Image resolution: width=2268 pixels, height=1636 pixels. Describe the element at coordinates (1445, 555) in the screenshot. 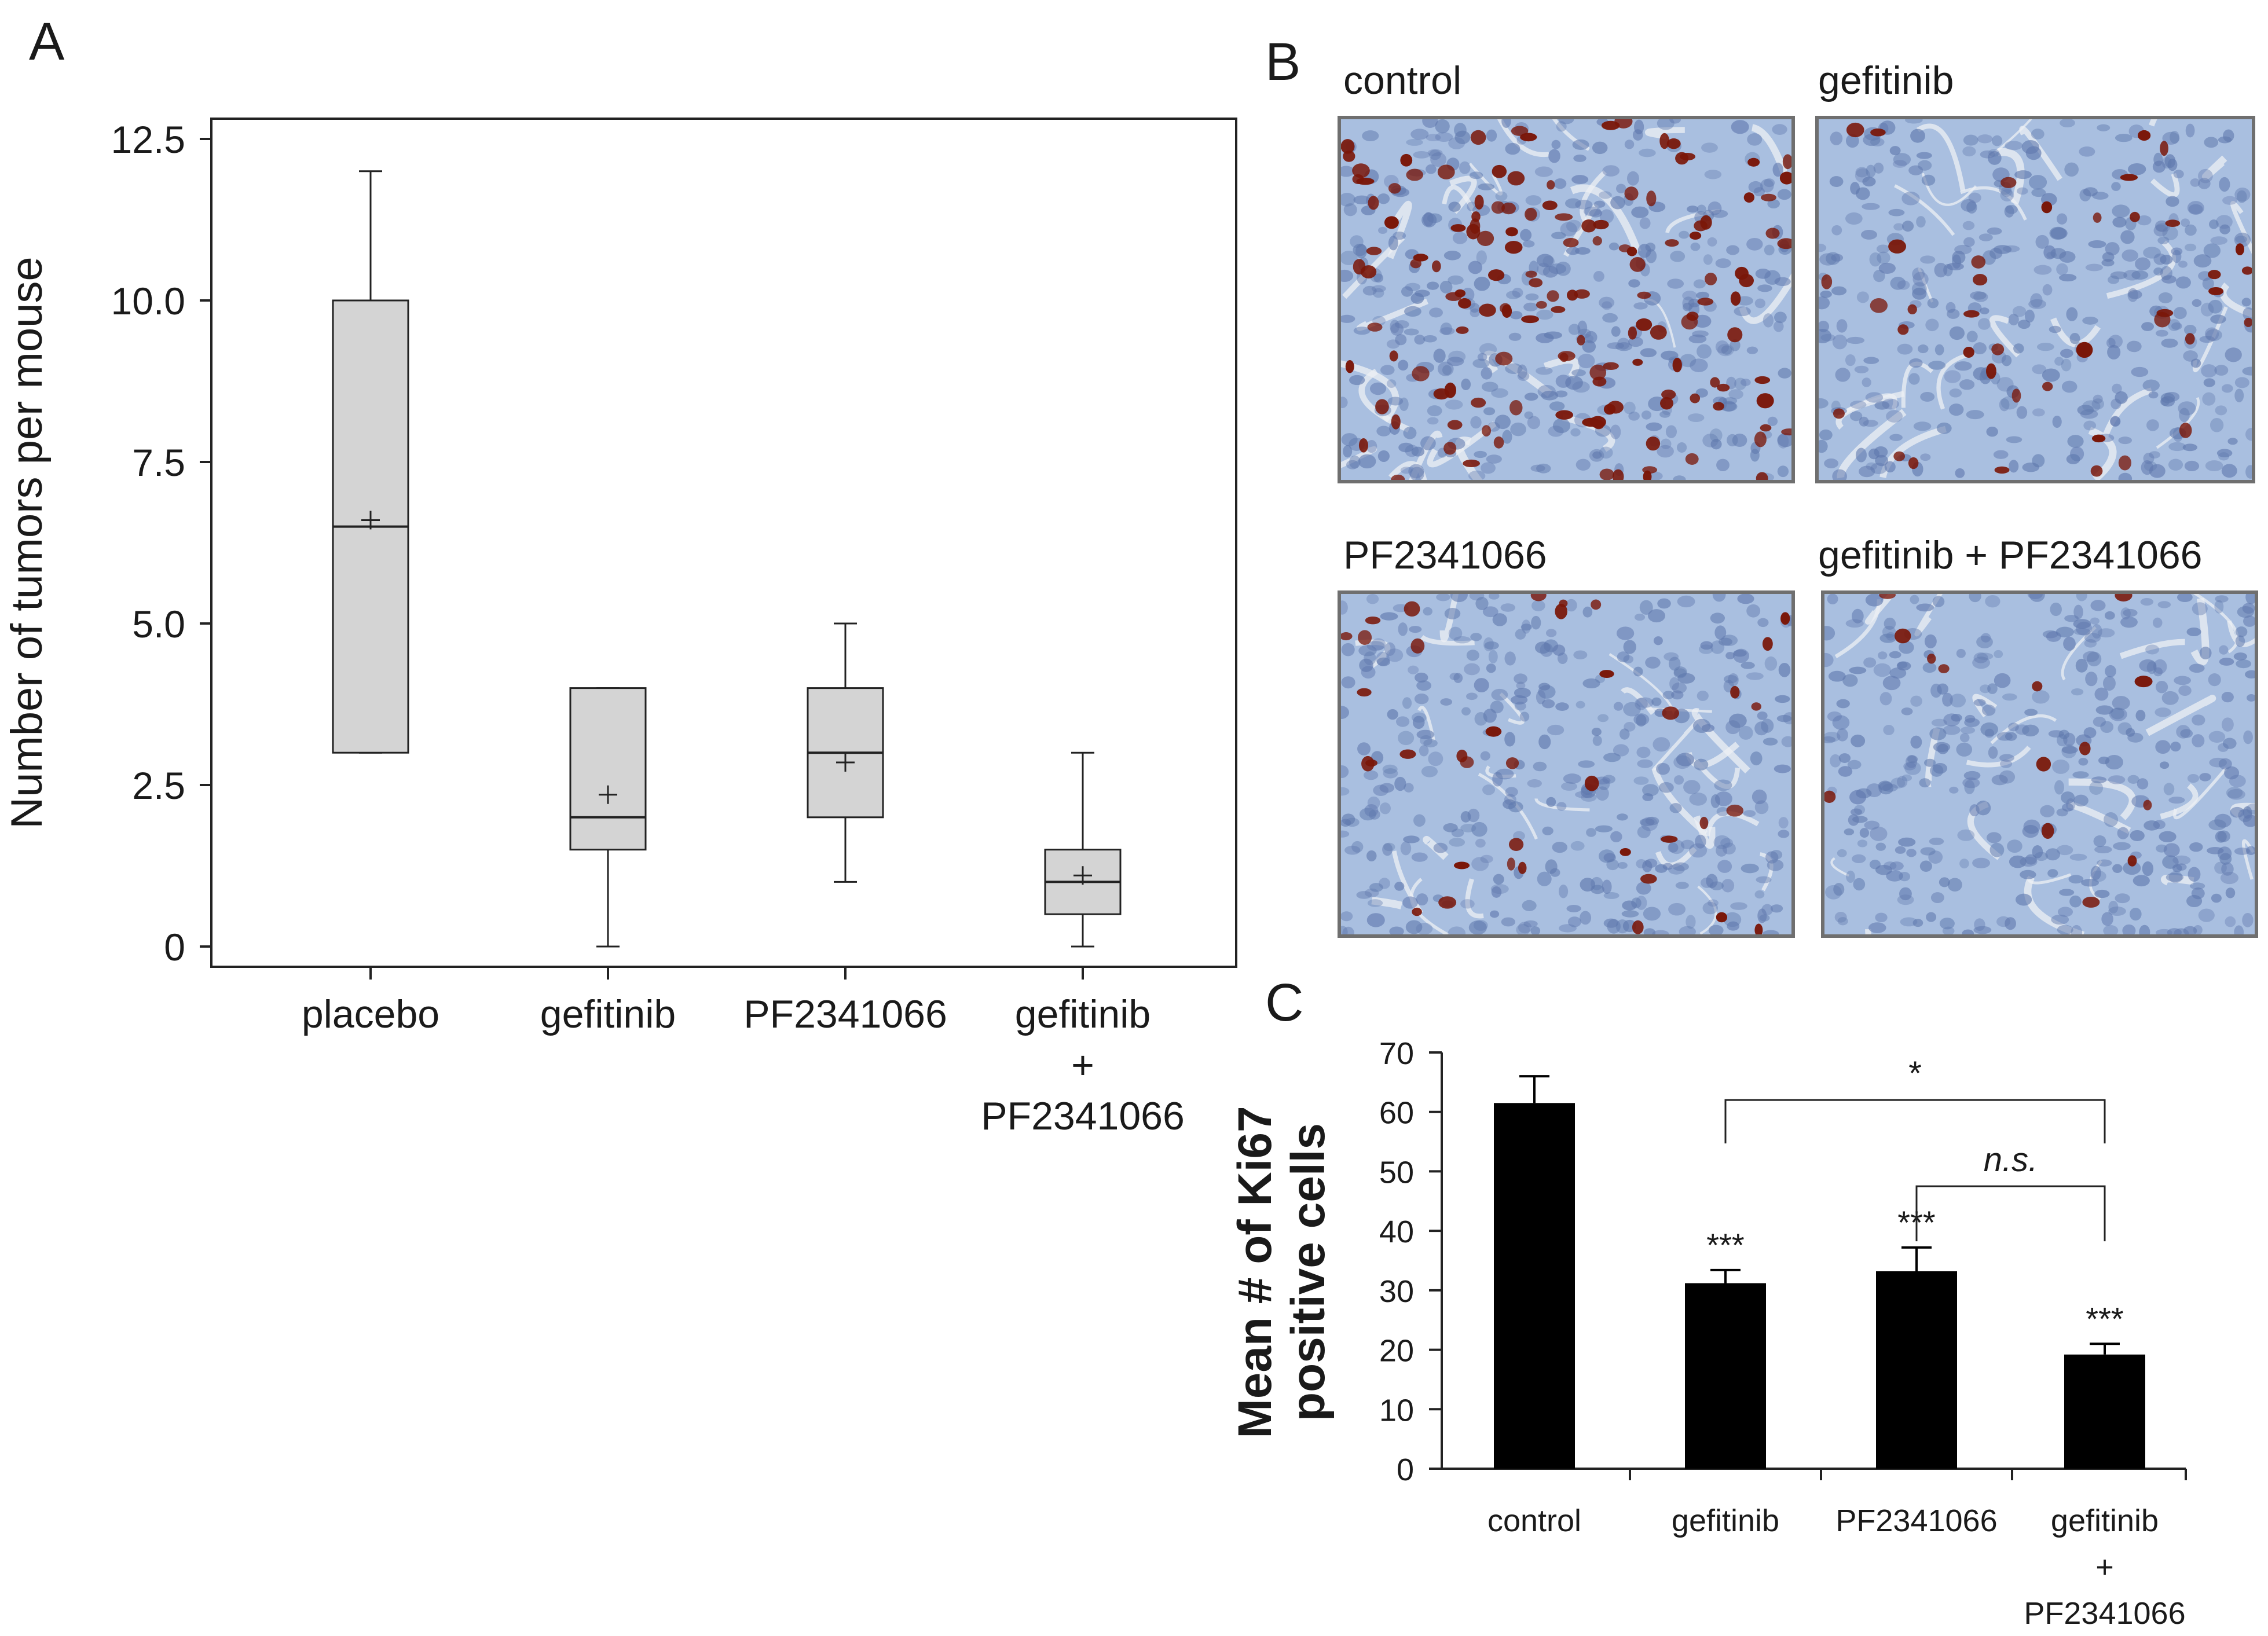

I see `micrograph-label: PF2341066` at that location.